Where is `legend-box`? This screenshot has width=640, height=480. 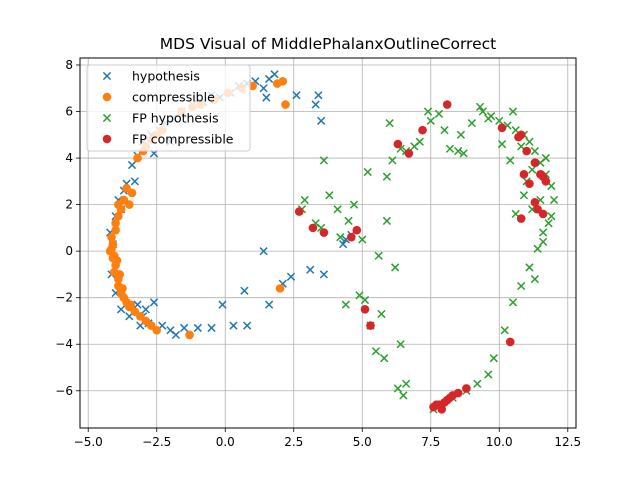 legend-box is located at coordinates (168, 108).